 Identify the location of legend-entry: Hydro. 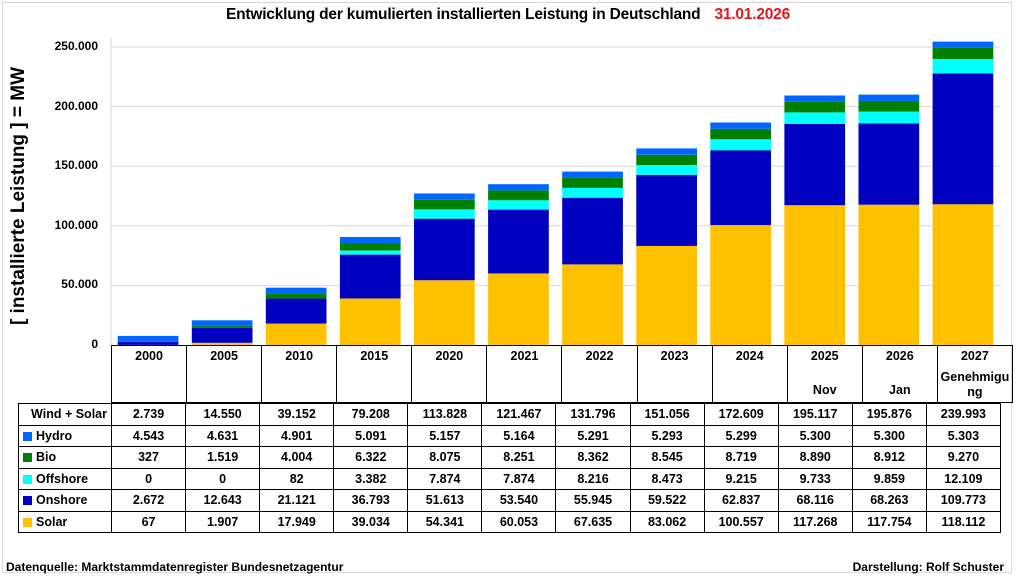
(65, 435).